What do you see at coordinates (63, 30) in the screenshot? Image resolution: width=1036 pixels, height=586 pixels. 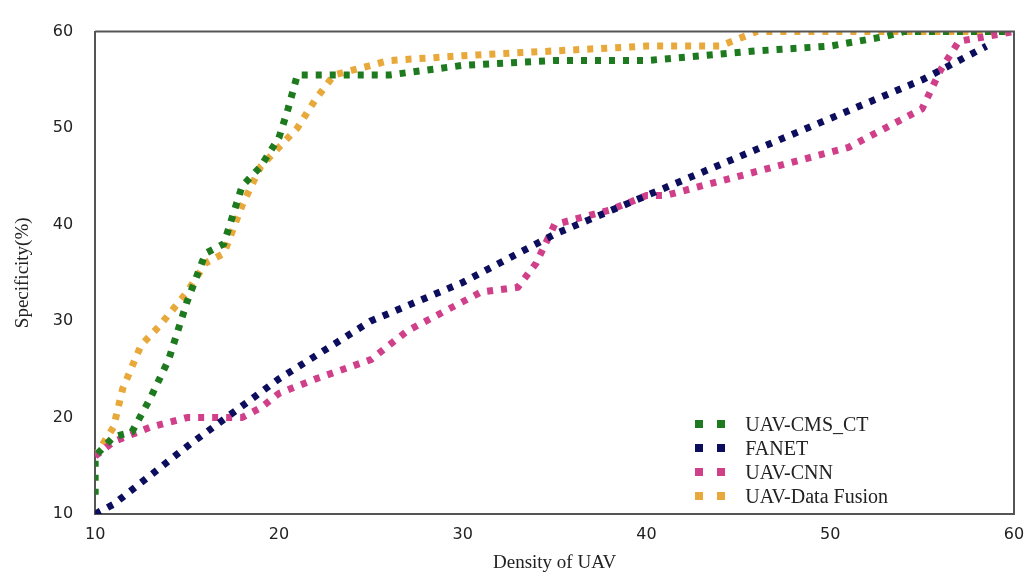 I see `y-tick-label: 60` at bounding box center [63, 30].